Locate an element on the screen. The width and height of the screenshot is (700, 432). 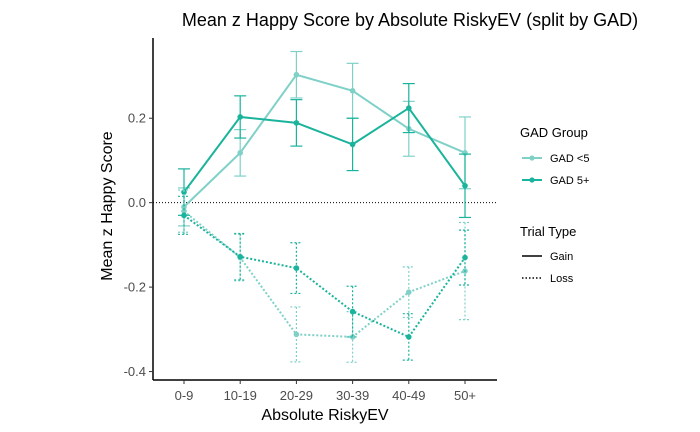
x-tick-label: 10-19 is located at coordinates (240, 395).